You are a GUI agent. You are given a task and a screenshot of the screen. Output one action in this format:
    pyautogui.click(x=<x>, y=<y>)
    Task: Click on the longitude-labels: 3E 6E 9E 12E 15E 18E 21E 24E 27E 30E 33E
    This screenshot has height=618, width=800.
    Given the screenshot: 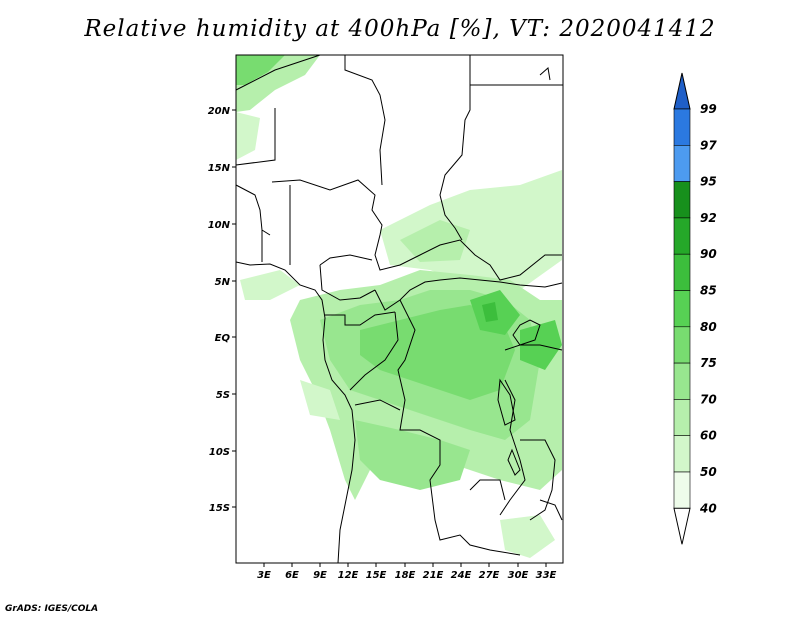 What is the action you would take?
    pyautogui.click(x=406, y=575)
    